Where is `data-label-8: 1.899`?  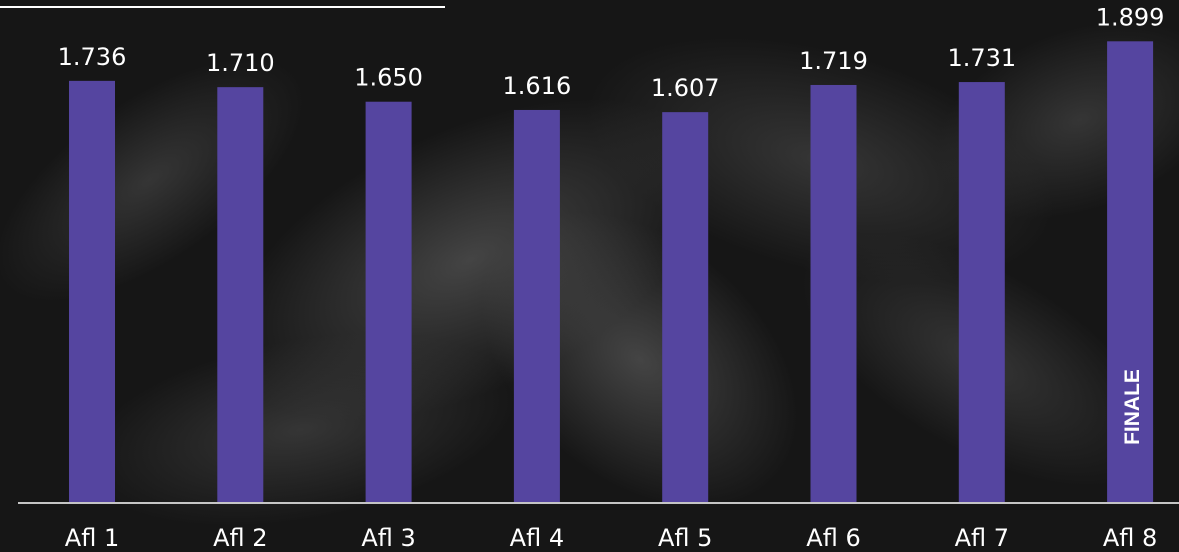 data-label-8: 1.899 is located at coordinates (1130, 17).